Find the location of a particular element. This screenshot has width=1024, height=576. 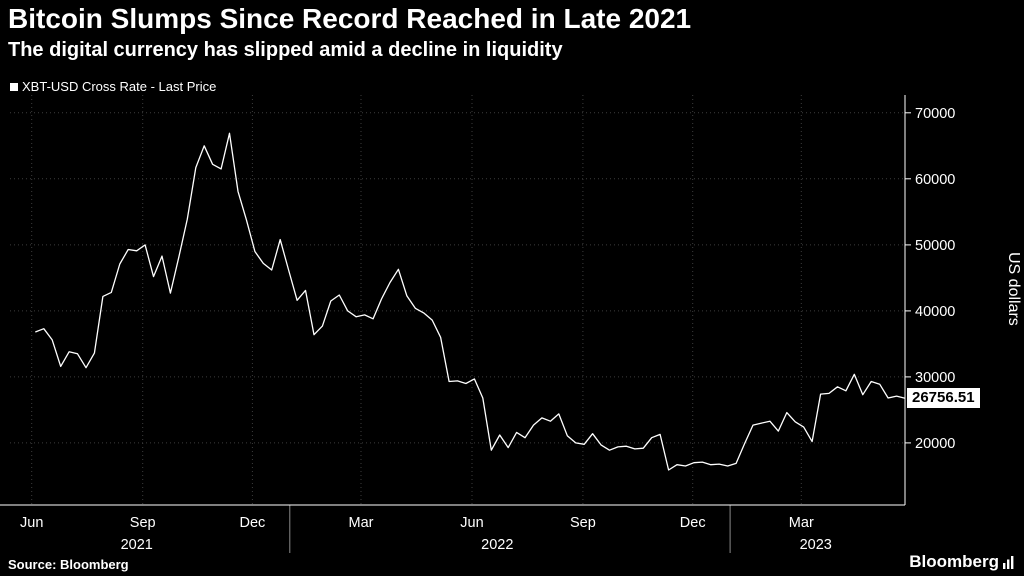

source-attribution: Source: Bloomberg is located at coordinates (68, 564).